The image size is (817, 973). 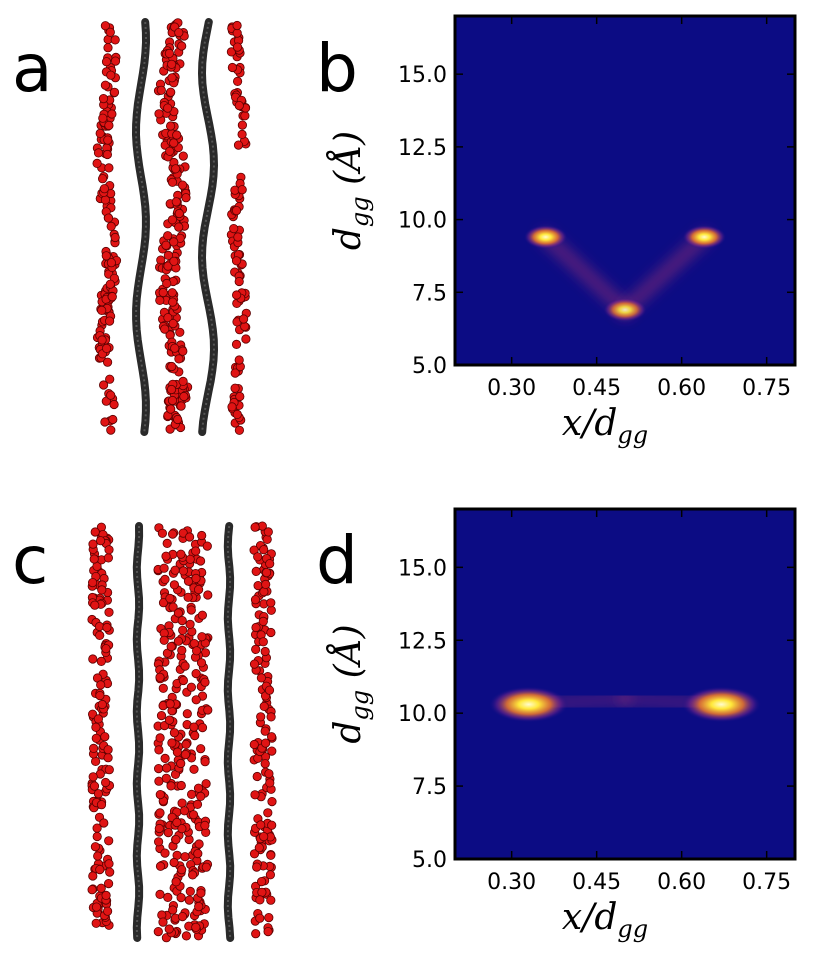 I want to click on y-tick-label: 7.5, so click(x=429, y=293).